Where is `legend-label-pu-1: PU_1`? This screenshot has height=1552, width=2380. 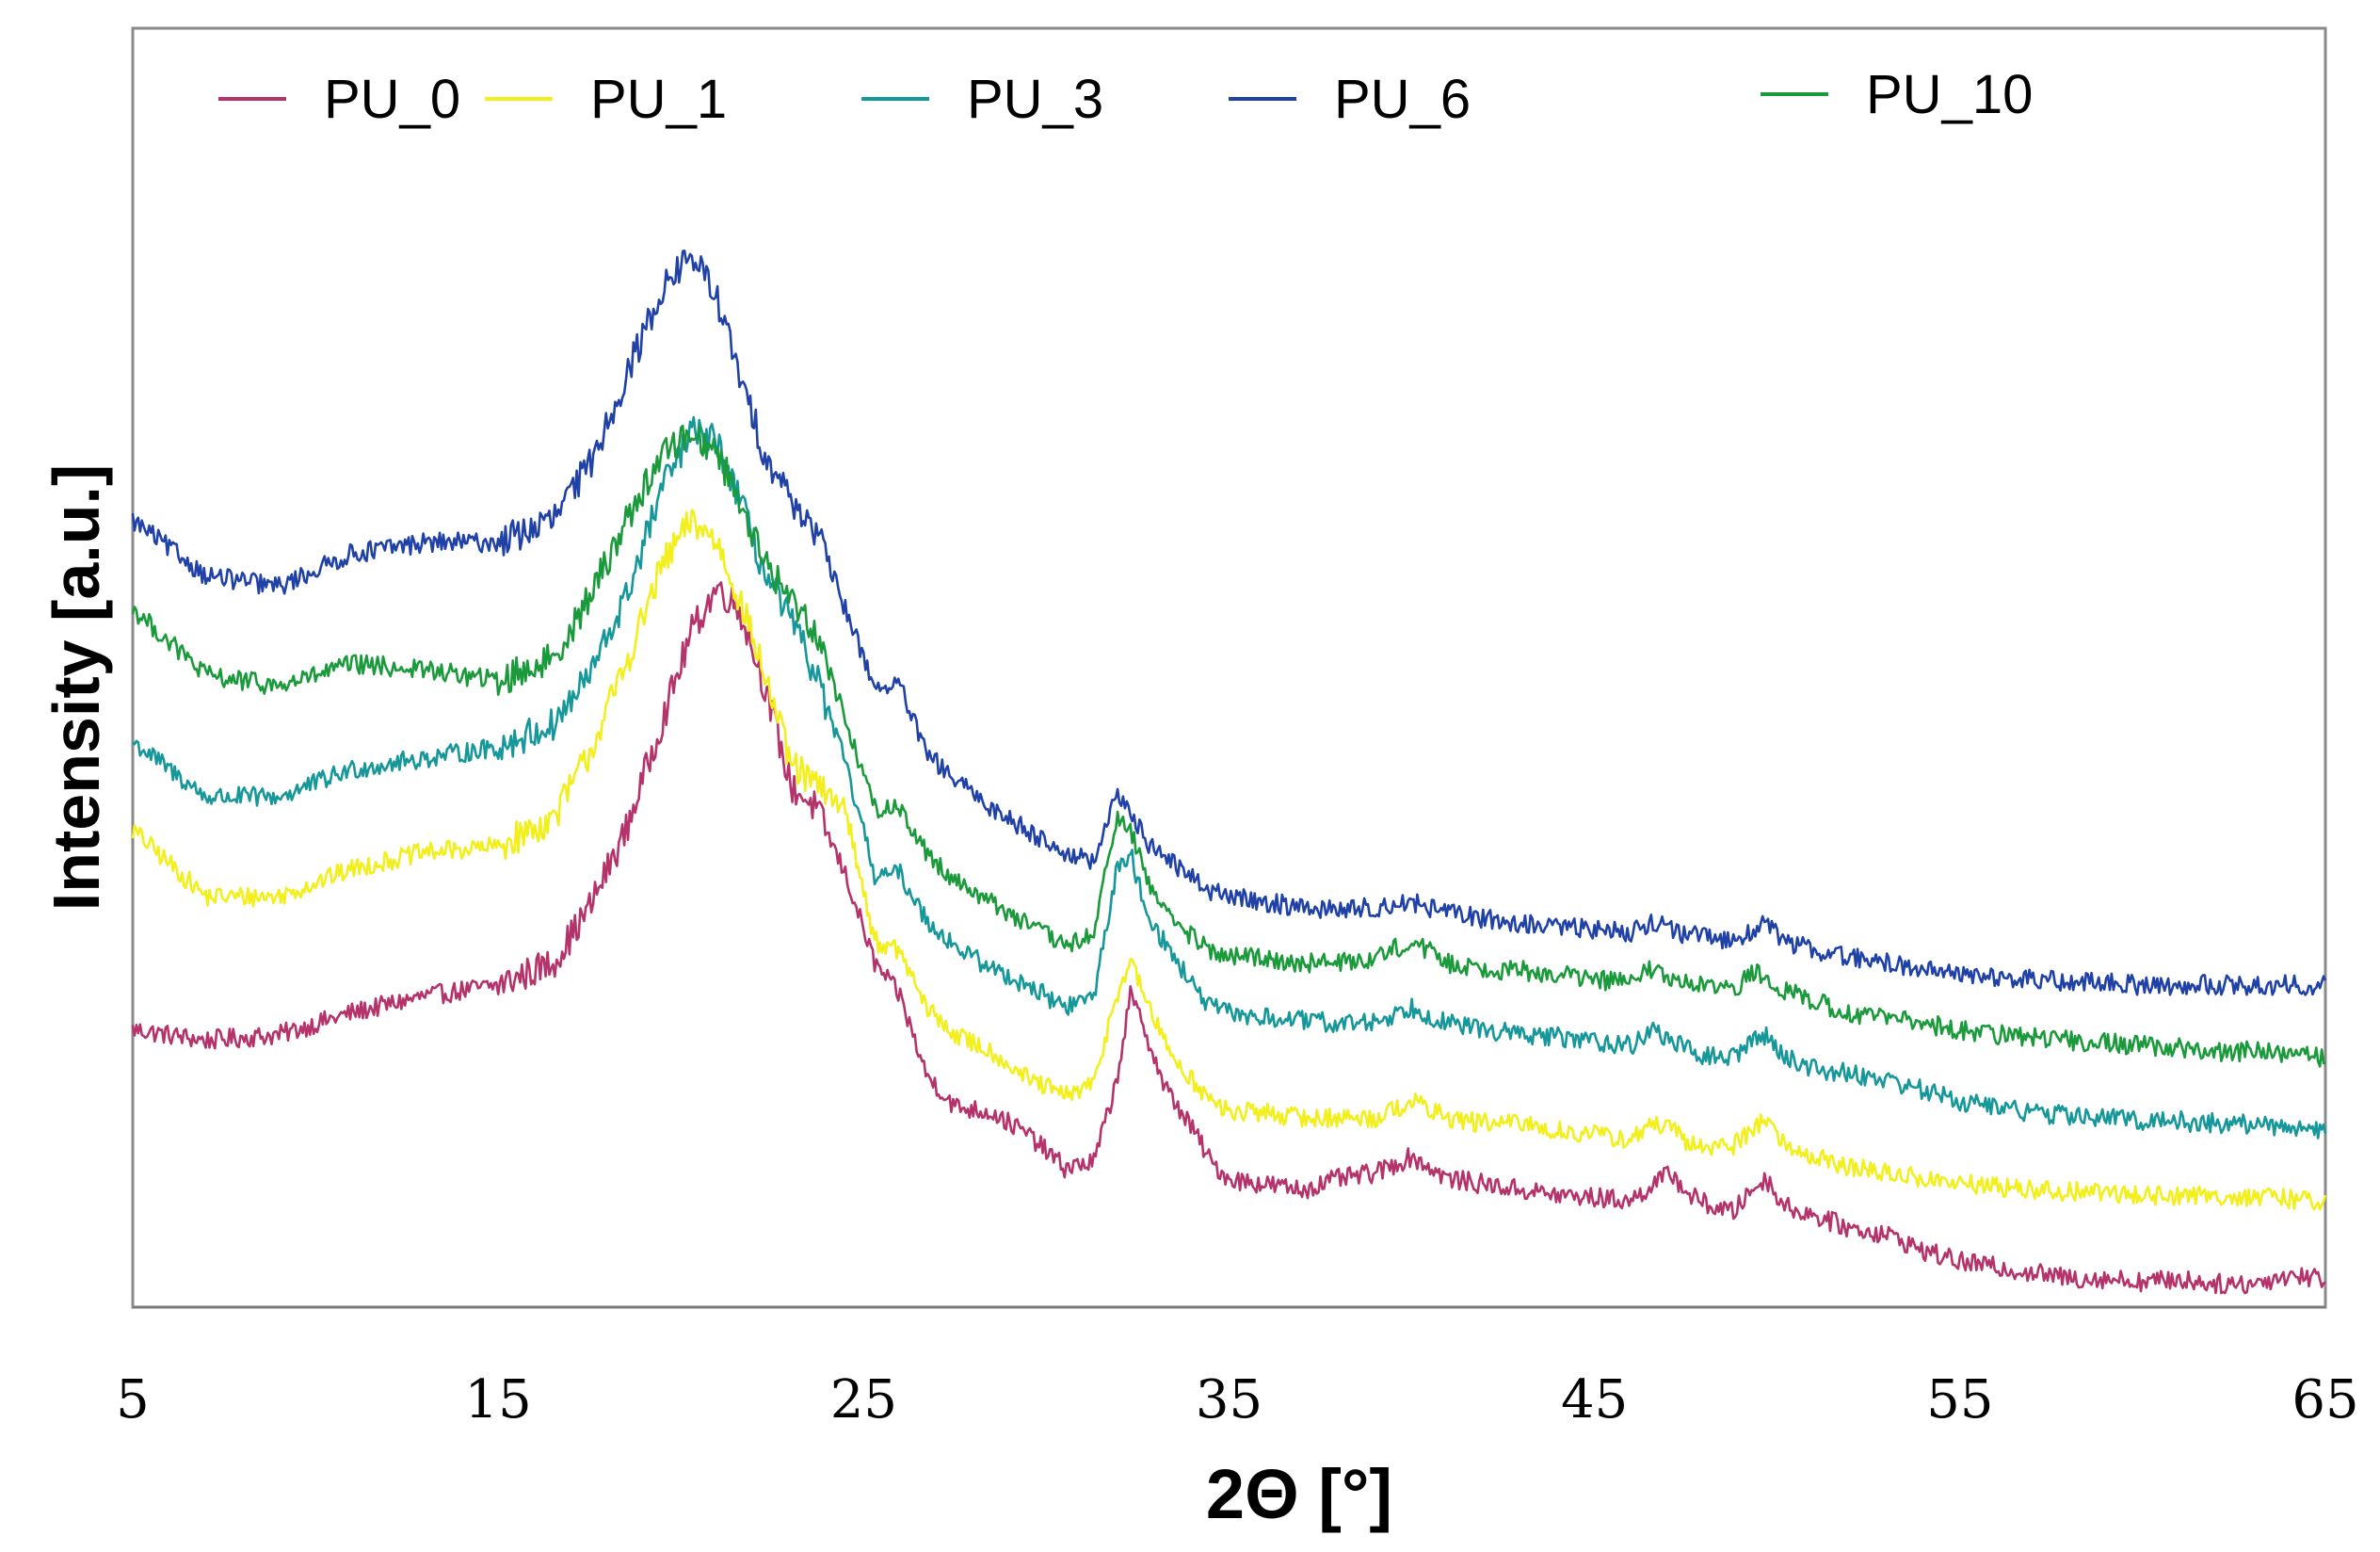 legend-label-pu-1: PU_1 is located at coordinates (658, 99).